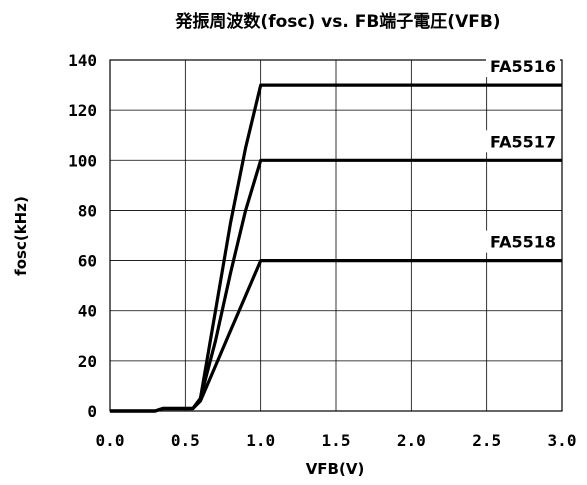  What do you see at coordinates (335, 469) in the screenshot?
I see `x-axis-label: VFB(V)` at bounding box center [335, 469].